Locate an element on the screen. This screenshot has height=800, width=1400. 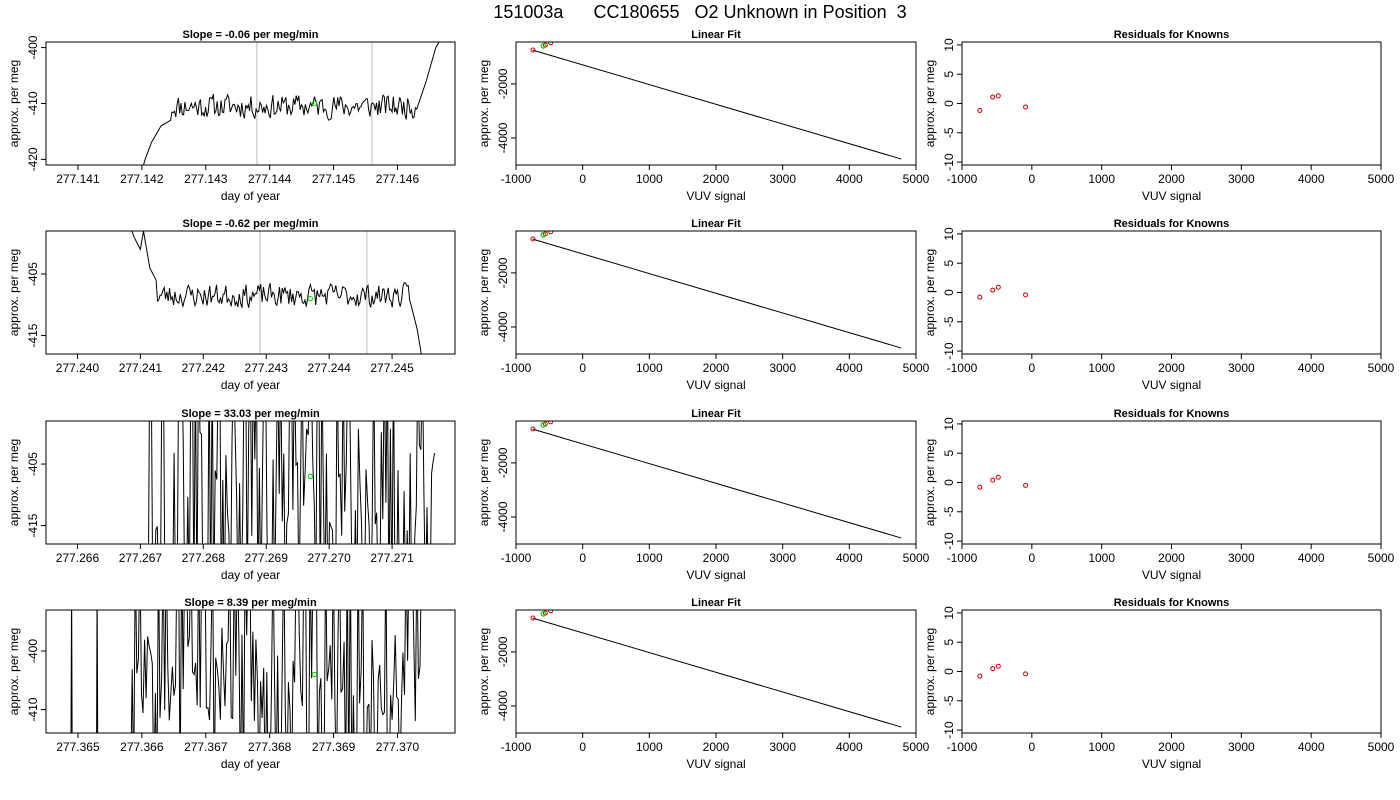
y-tick-label: -405 is located at coordinates (33, 274).